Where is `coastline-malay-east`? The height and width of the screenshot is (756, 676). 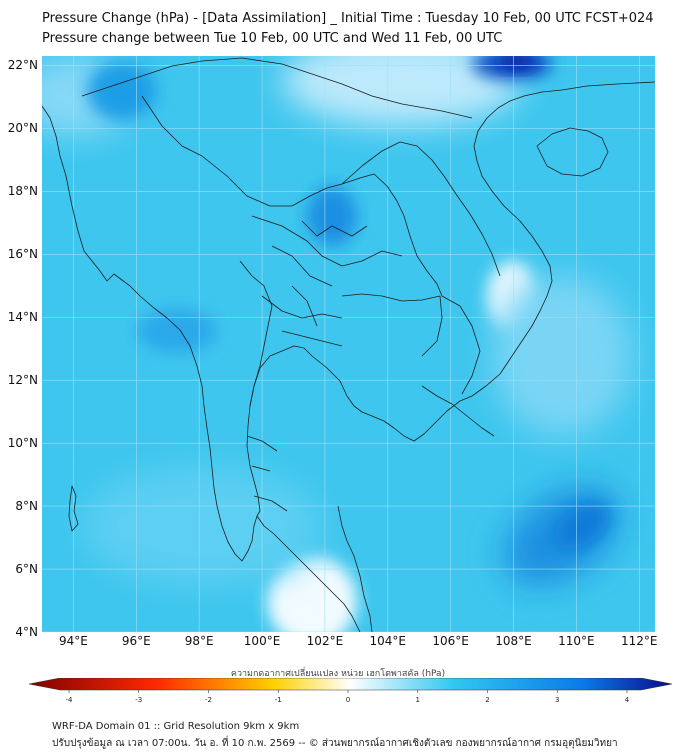 coastline-malay-east is located at coordinates (355, 568).